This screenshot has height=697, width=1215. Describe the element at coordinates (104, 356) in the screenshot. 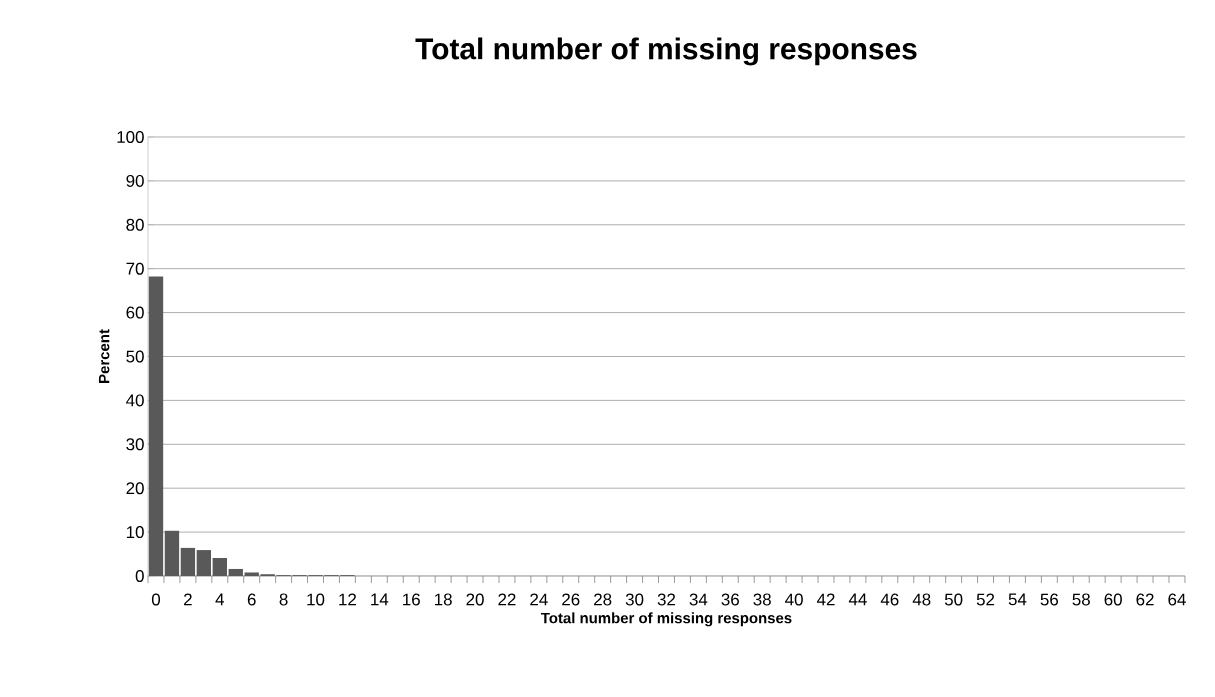

I see `y-axis-title: Percent` at that location.